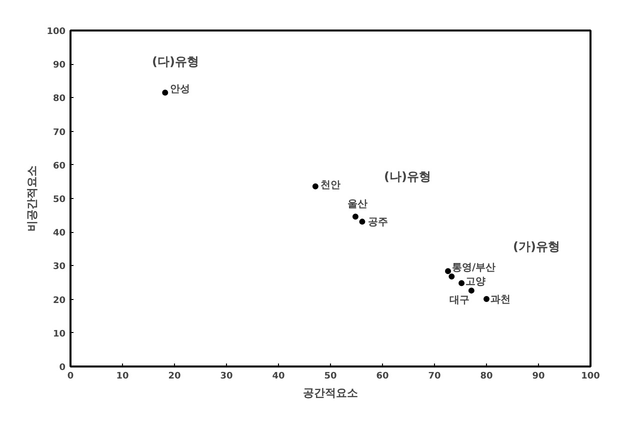 This screenshot has height=423, width=627. I want to click on y-tick-label: 0, so click(62, 368).